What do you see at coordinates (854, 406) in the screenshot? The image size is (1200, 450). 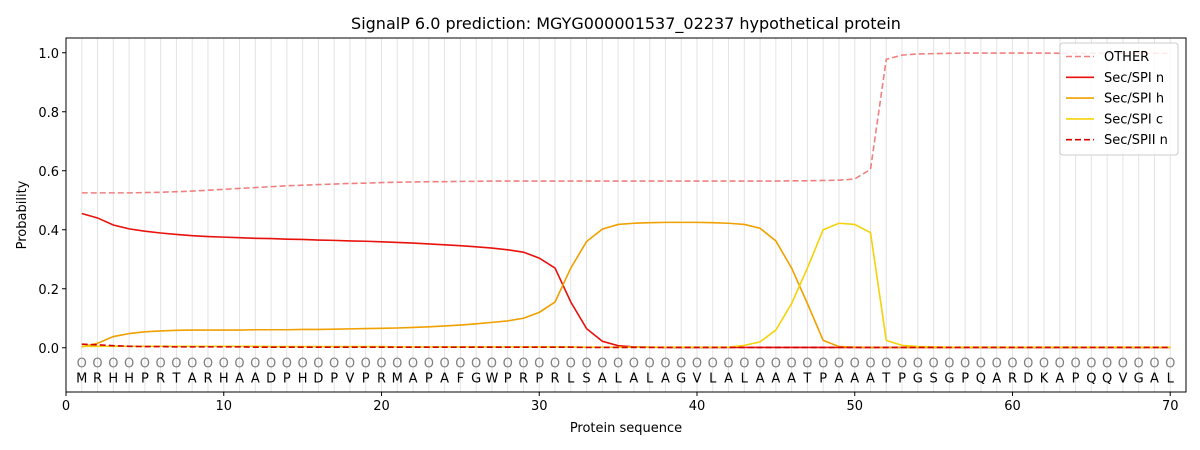 I see `x-tick-label: 50` at bounding box center [854, 406].